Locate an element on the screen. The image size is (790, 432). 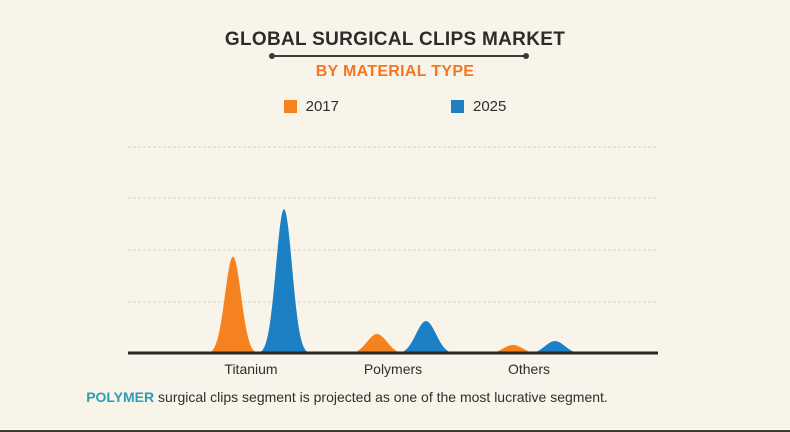
legend-swatch-2017 is located at coordinates (290, 106).